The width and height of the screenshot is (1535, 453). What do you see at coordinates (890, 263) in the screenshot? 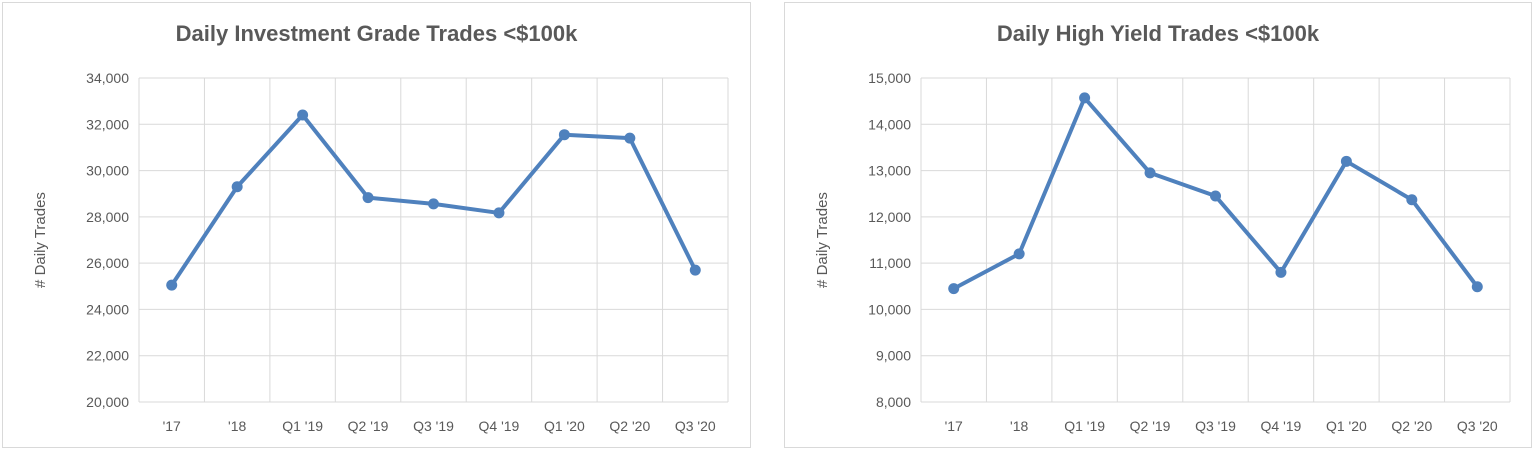
I see `y-tick-label: 11,000` at bounding box center [890, 263].